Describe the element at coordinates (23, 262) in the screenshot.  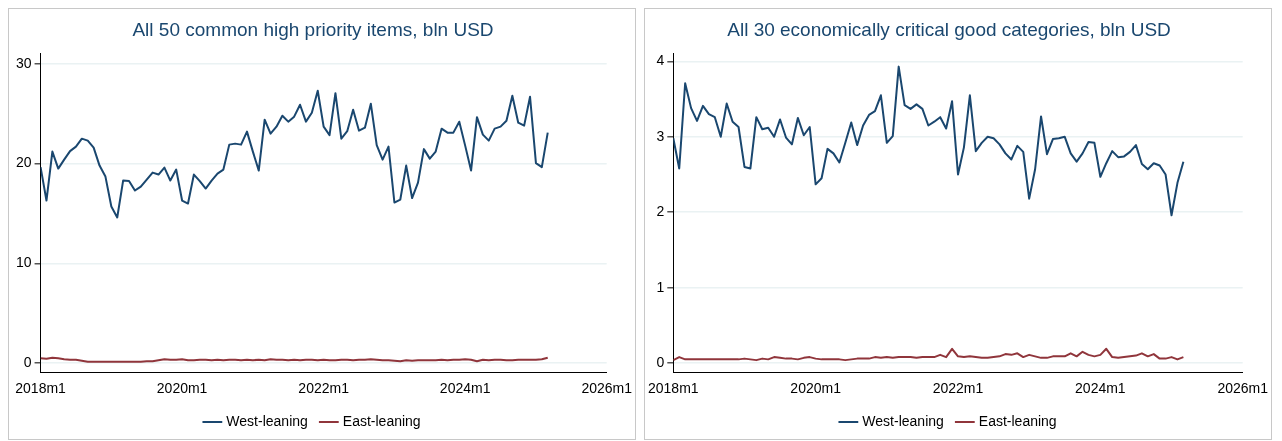
I see `y-tick-label: 10` at that location.